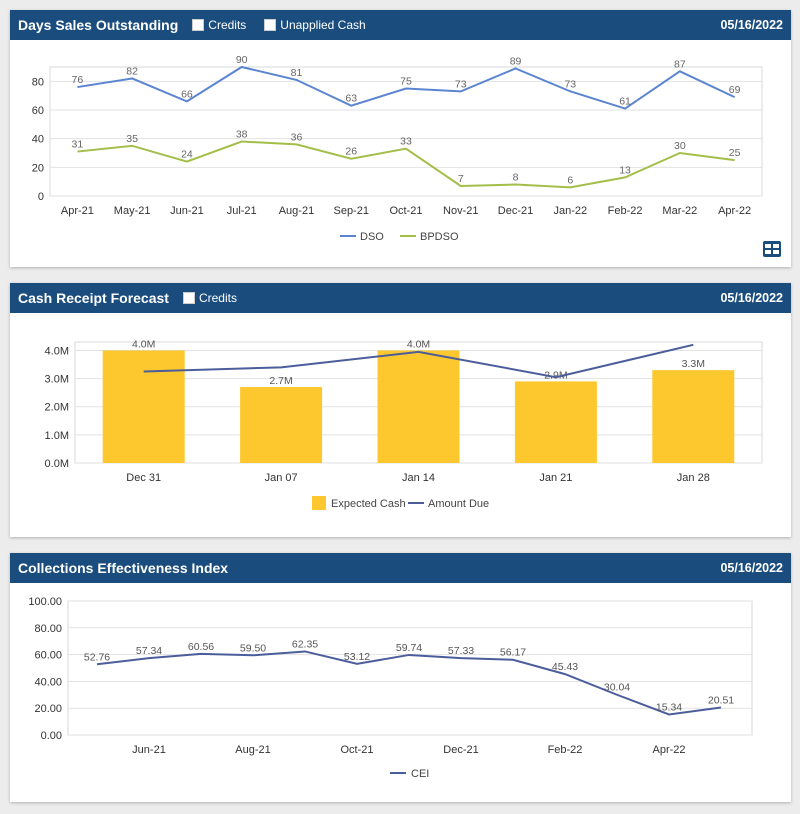 The width and height of the screenshot is (800, 814). I want to click on dso-x-tick-label: Feb-22, so click(625, 211).